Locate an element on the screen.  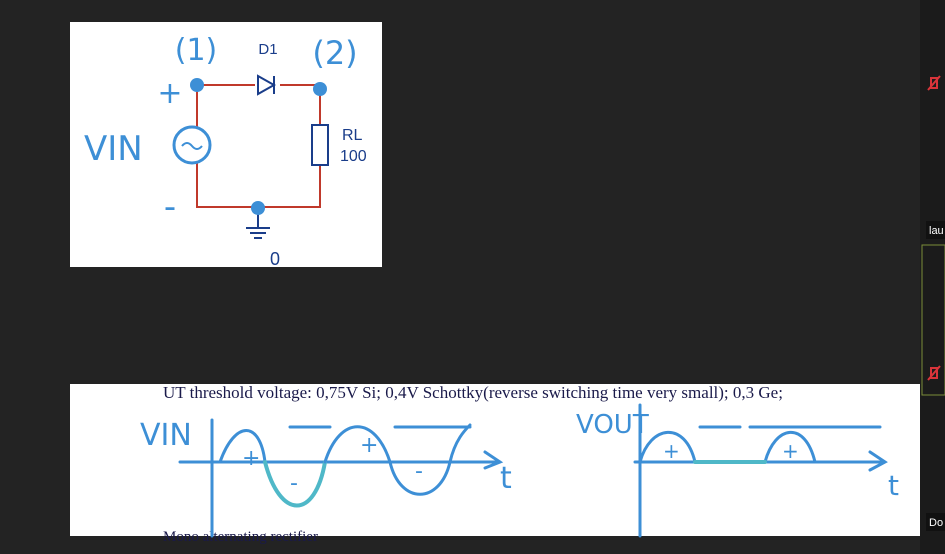
caption-text: Mono alternating rectifier is located at coordinates (240, 537).